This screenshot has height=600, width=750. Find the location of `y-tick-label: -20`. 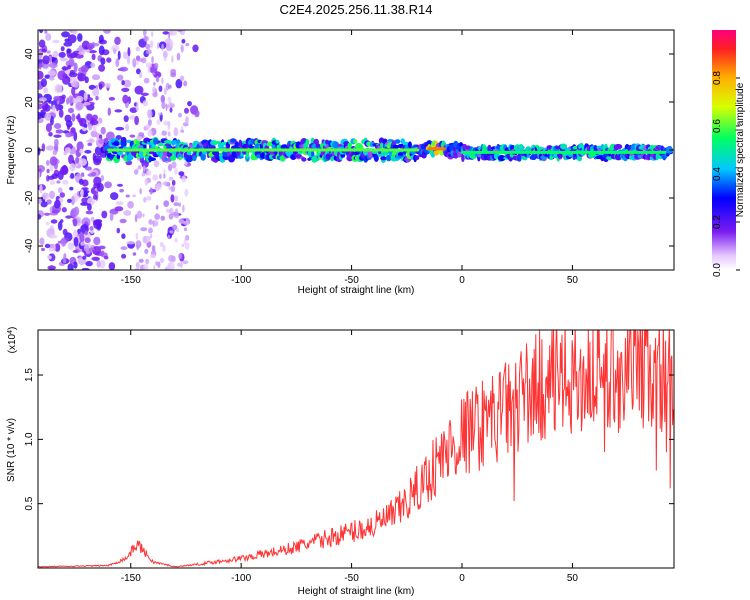

y-tick-label: -20 is located at coordinates (29, 197).